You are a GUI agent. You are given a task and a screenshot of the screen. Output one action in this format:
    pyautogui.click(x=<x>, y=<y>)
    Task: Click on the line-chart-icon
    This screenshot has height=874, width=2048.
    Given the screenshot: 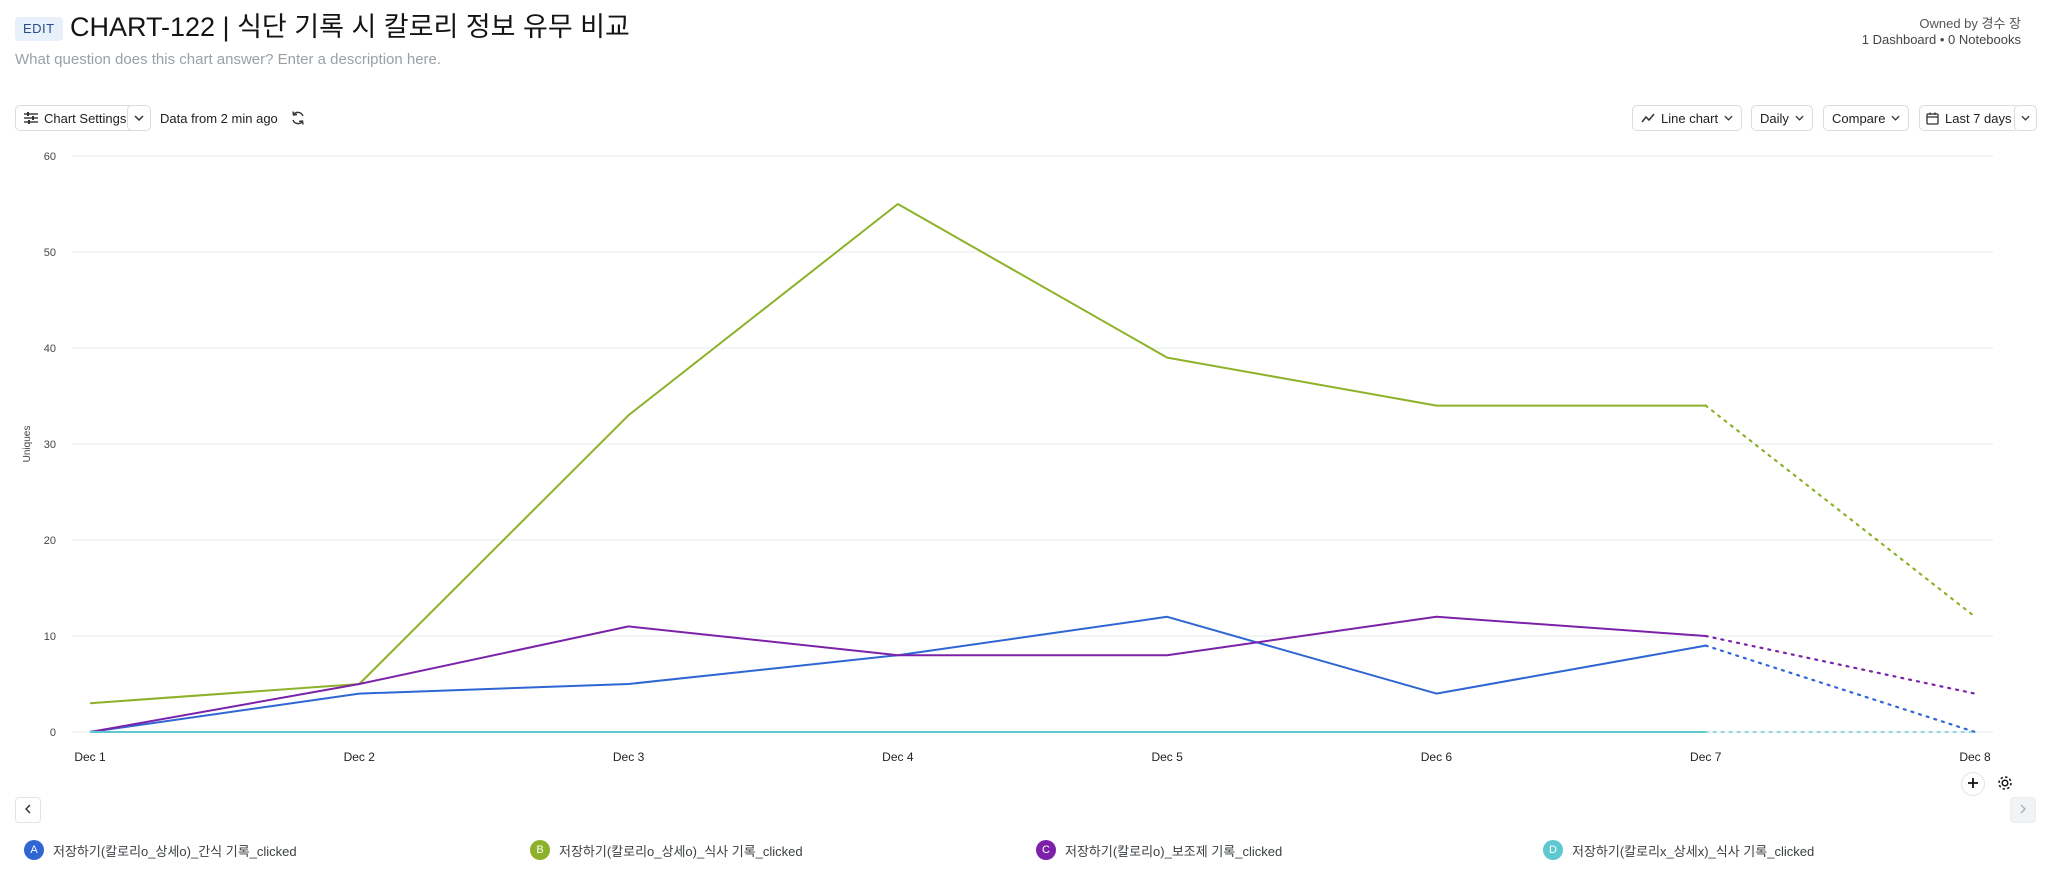 What is the action you would take?
    pyautogui.click(x=1648, y=118)
    